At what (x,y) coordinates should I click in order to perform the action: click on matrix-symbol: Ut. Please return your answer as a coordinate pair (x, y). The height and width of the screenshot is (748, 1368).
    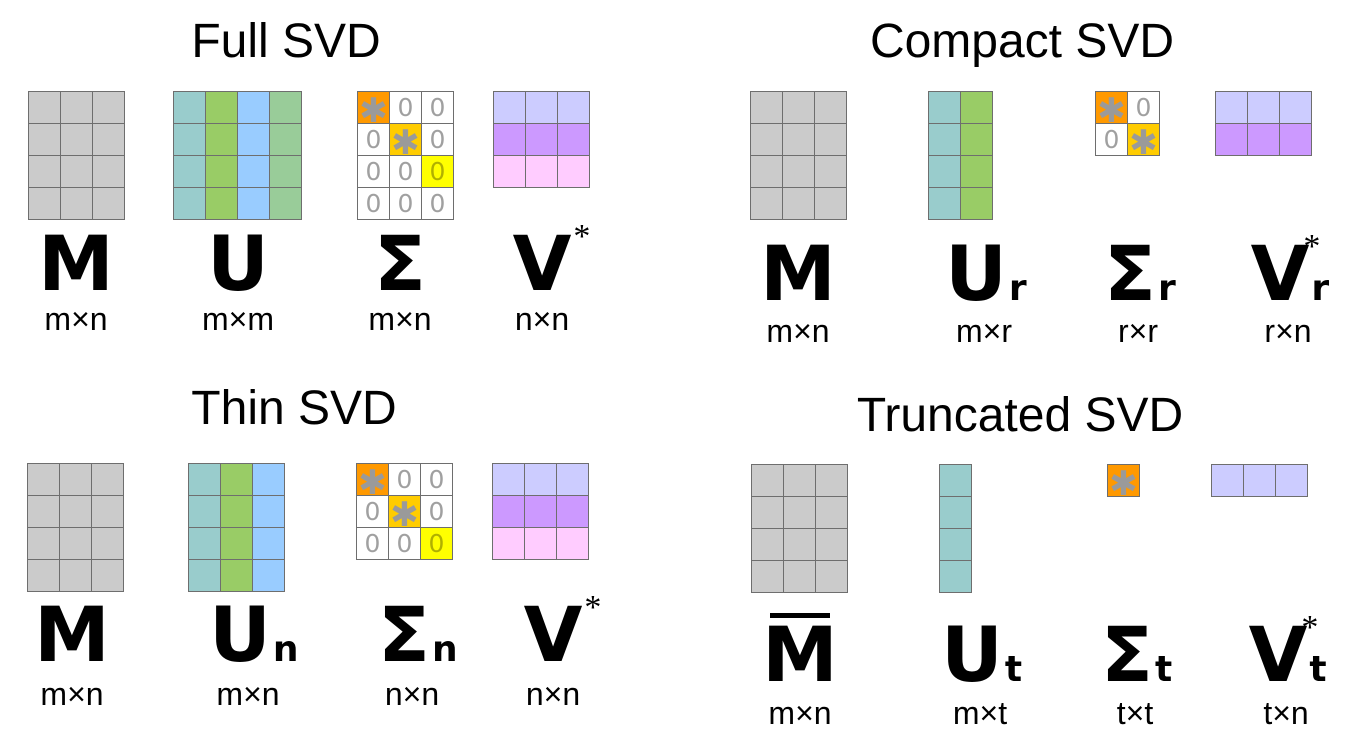
    Looking at the image, I should click on (981, 655).